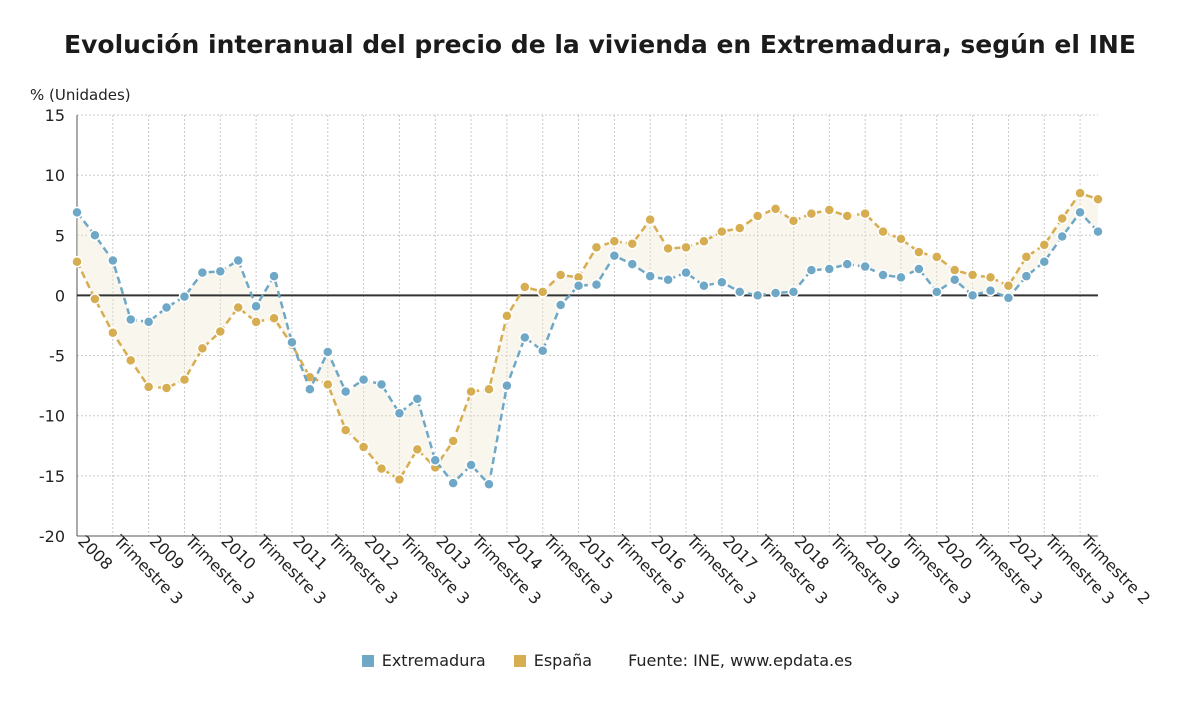 The height and width of the screenshot is (705, 1200). Describe the element at coordinates (55, 175) in the screenshot. I see `y-tick-label: 10` at that location.